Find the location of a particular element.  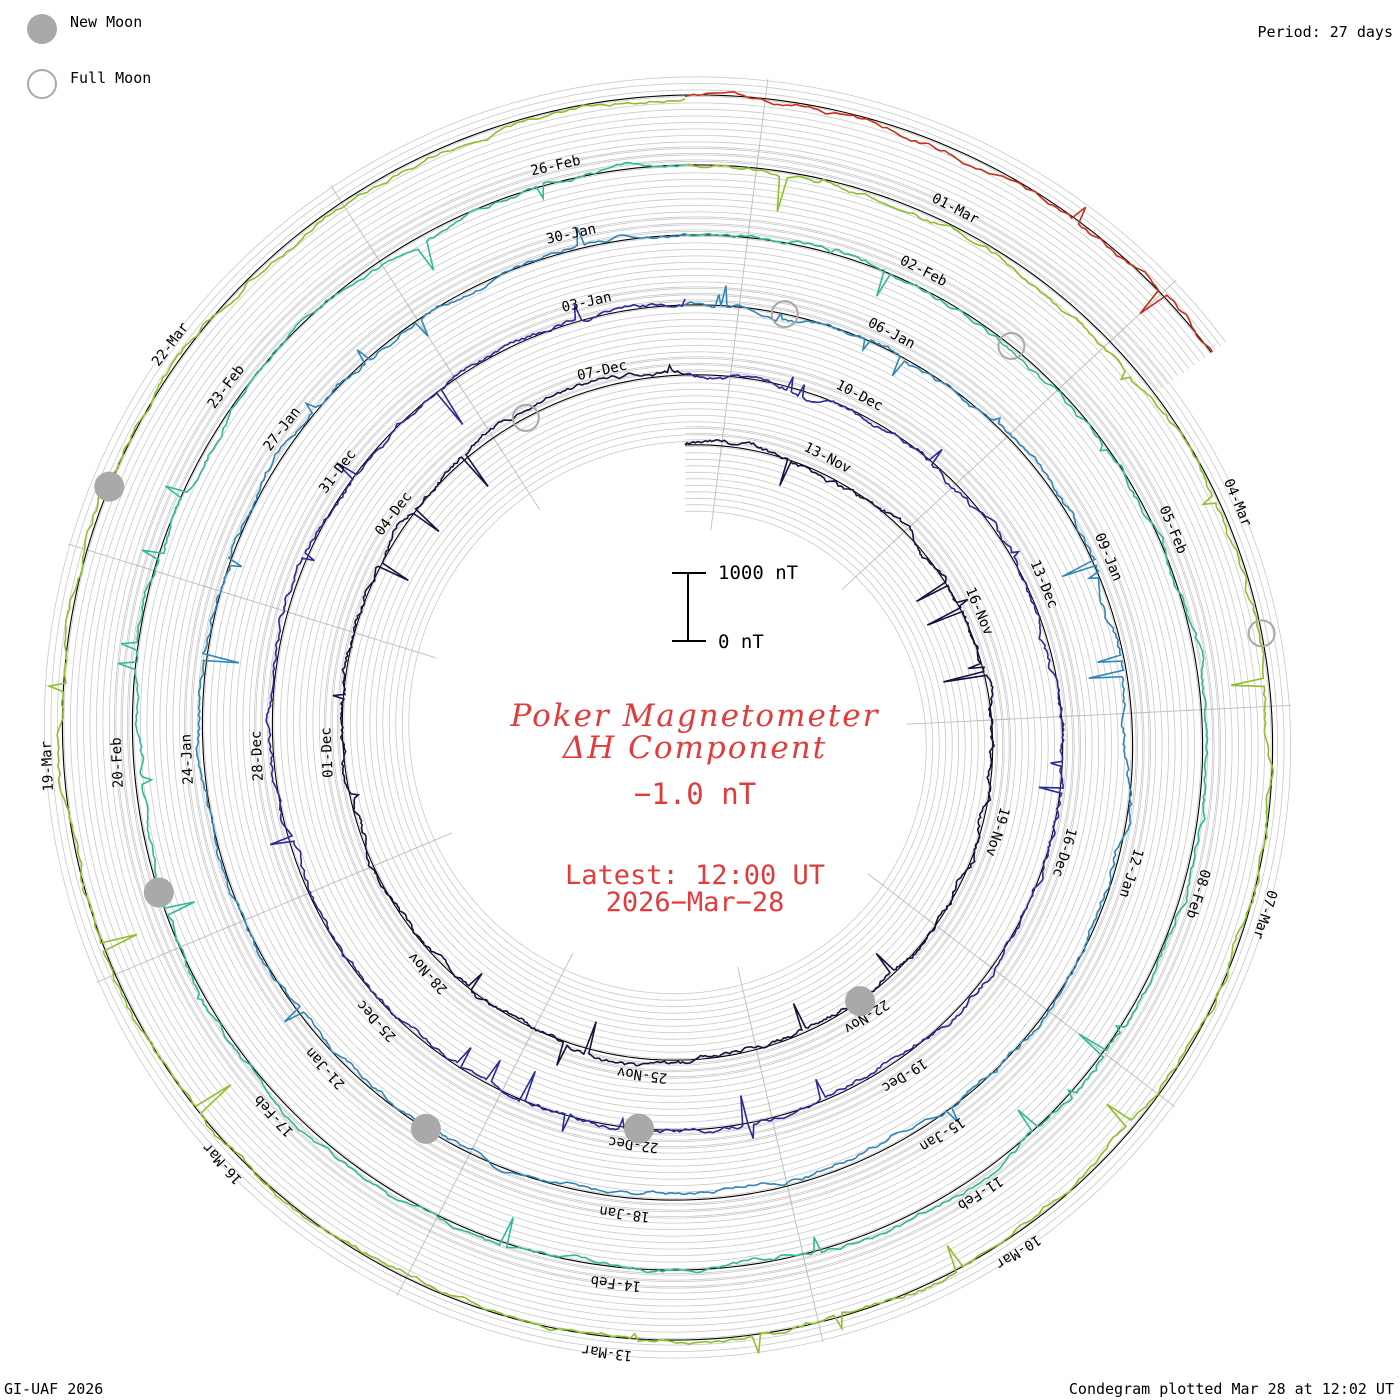

full-moon-legend-marker is located at coordinates (42, 84).